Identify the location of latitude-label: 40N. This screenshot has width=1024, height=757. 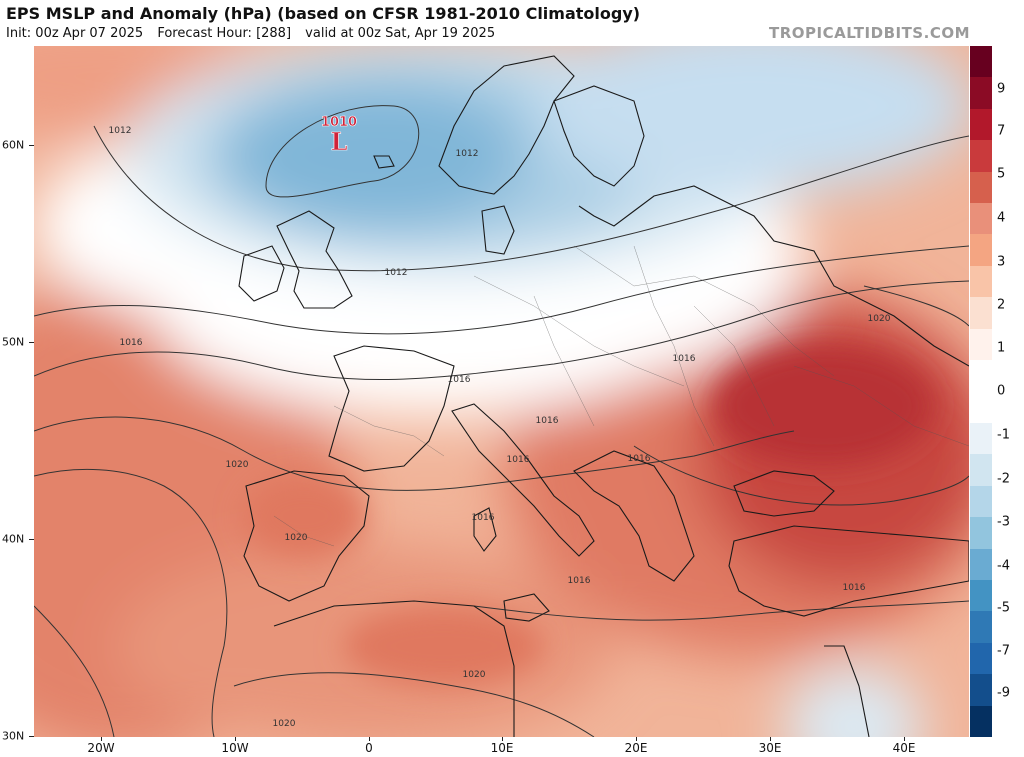
(13, 539).